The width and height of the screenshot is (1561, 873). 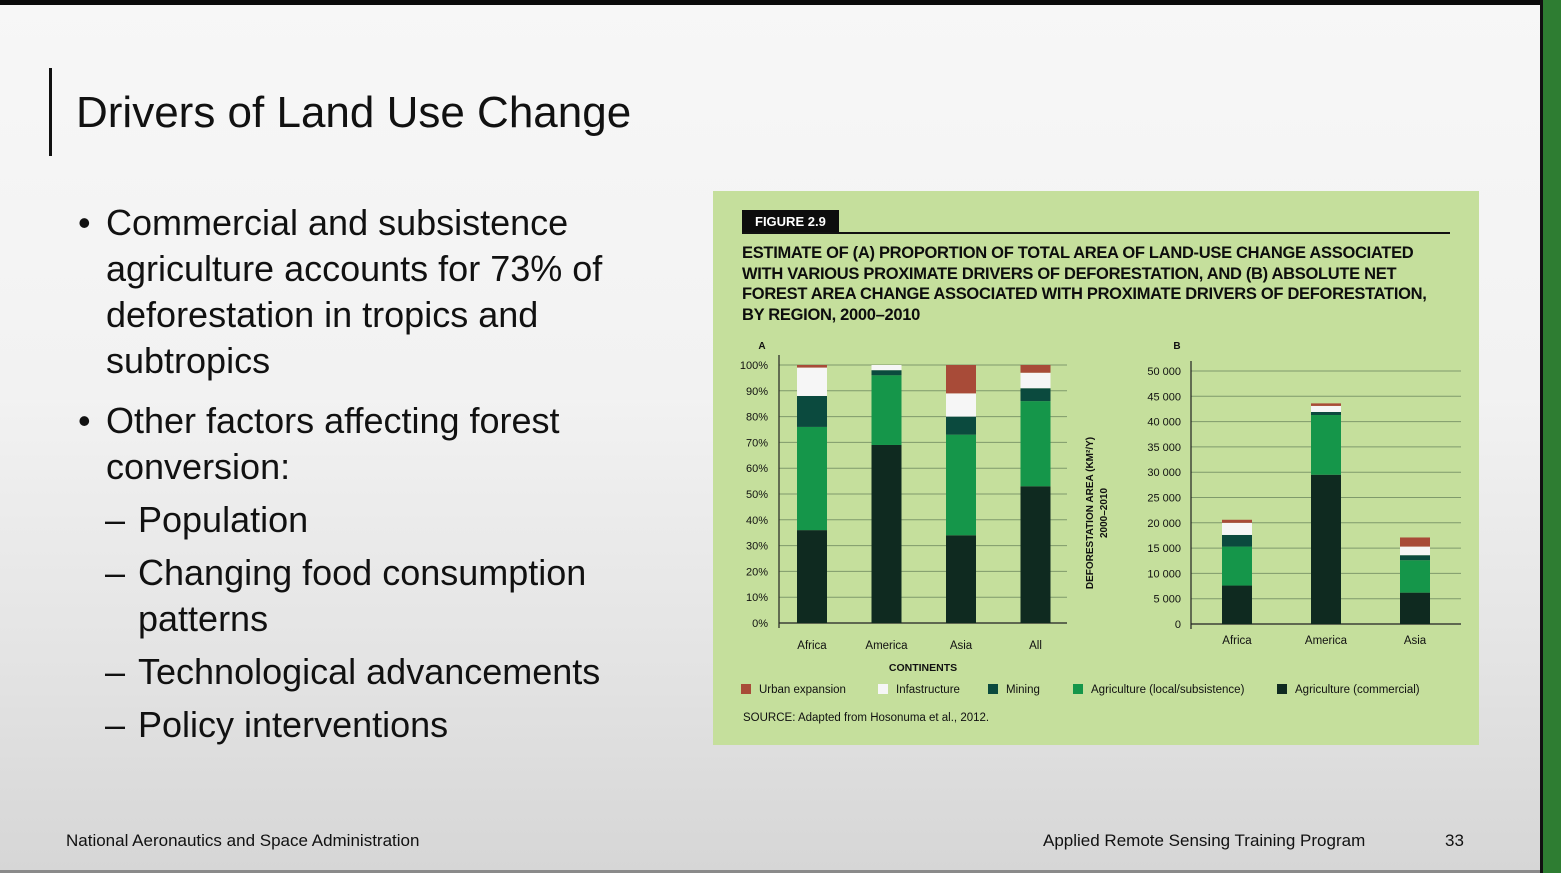 I want to click on y-axis-label: DEFORESTATION AREA (KM²/Y), so click(x=1090, y=513).